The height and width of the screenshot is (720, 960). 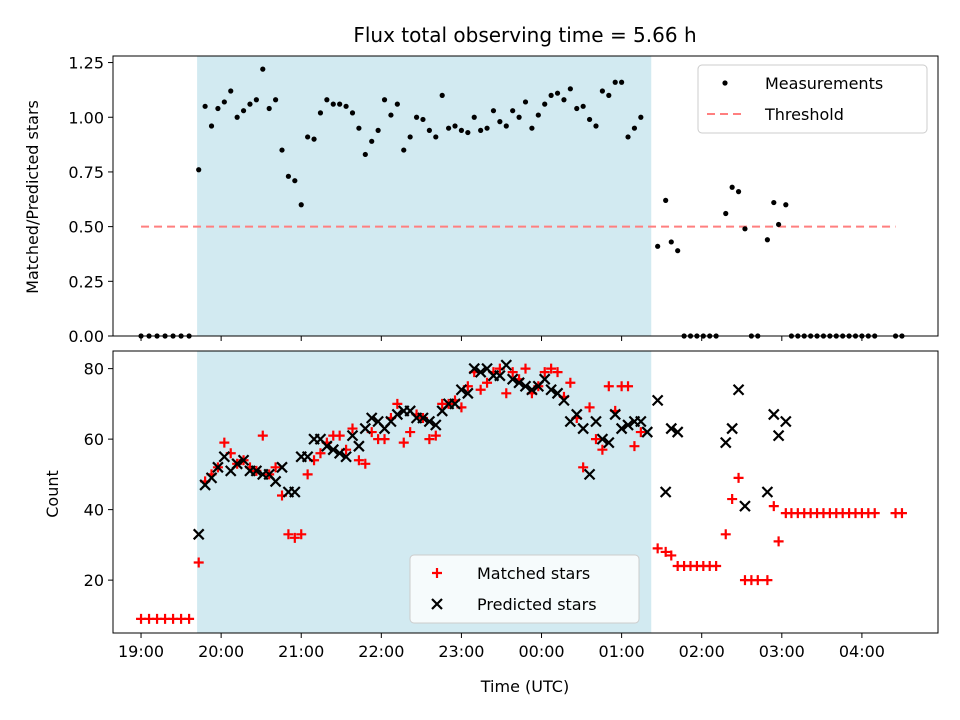 What do you see at coordinates (804, 114) in the screenshot?
I see `top-legend-label: Threshold` at bounding box center [804, 114].